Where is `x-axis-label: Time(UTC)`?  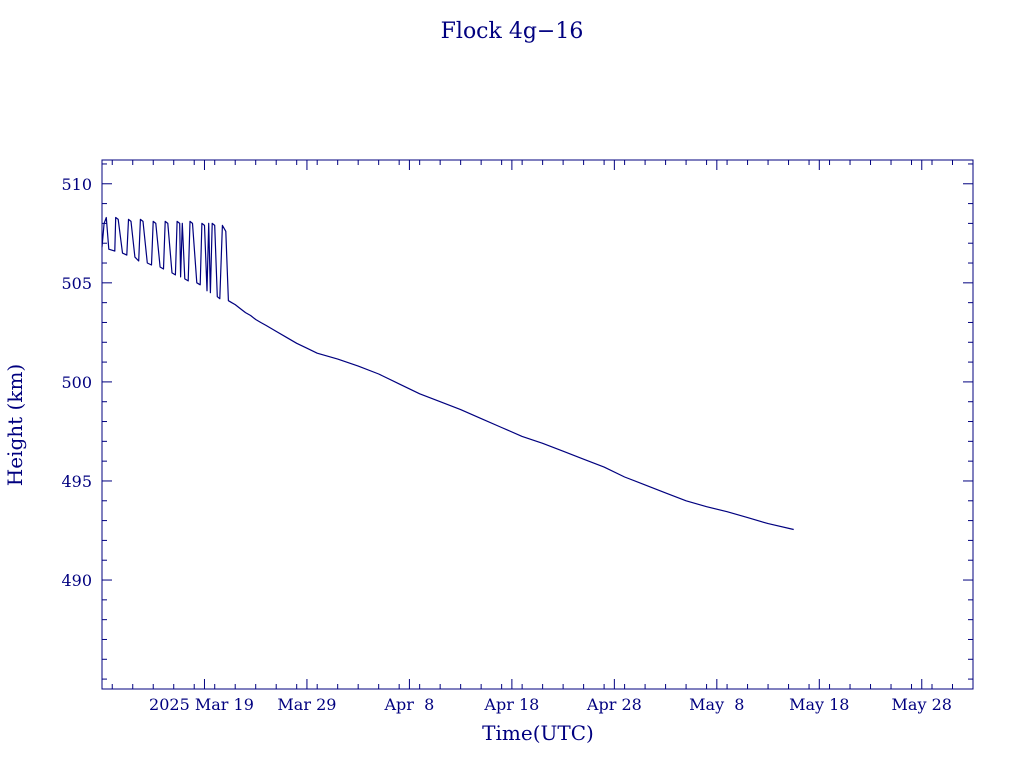
x-axis-label: Time(UTC) is located at coordinates (538, 733).